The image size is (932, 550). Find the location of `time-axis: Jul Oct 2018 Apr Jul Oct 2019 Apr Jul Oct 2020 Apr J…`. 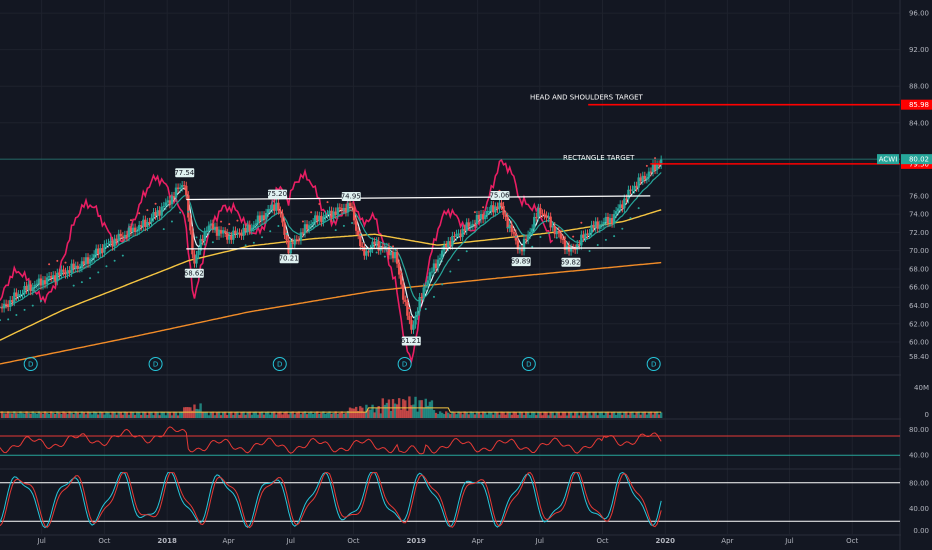

time-axis: Jul Oct 2018 Apr Jul Oct 2019 Apr Jul Oct 2020 Apr J… is located at coordinates (447, 541).